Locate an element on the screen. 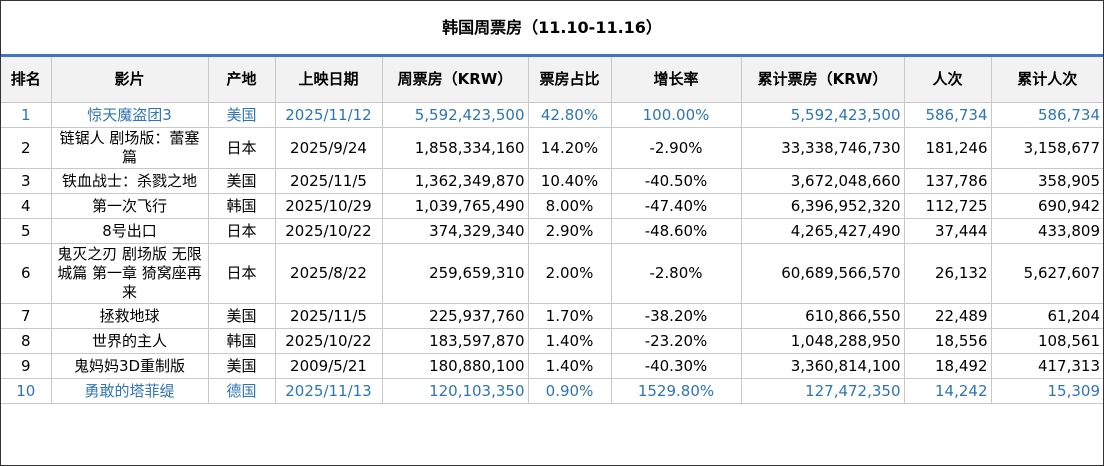 The height and width of the screenshot is (466, 1104). table-cell: 2025/11/13 is located at coordinates (328, 391).